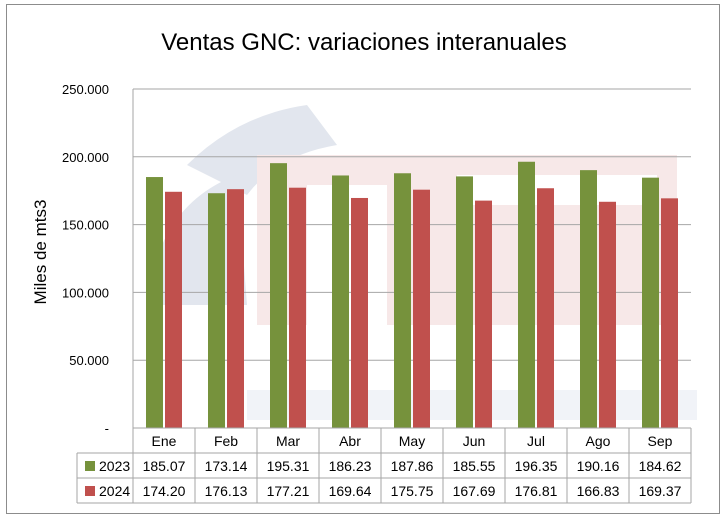  What do you see at coordinates (650, 302) in the screenshot?
I see `bar-2023-sep` at bounding box center [650, 302].